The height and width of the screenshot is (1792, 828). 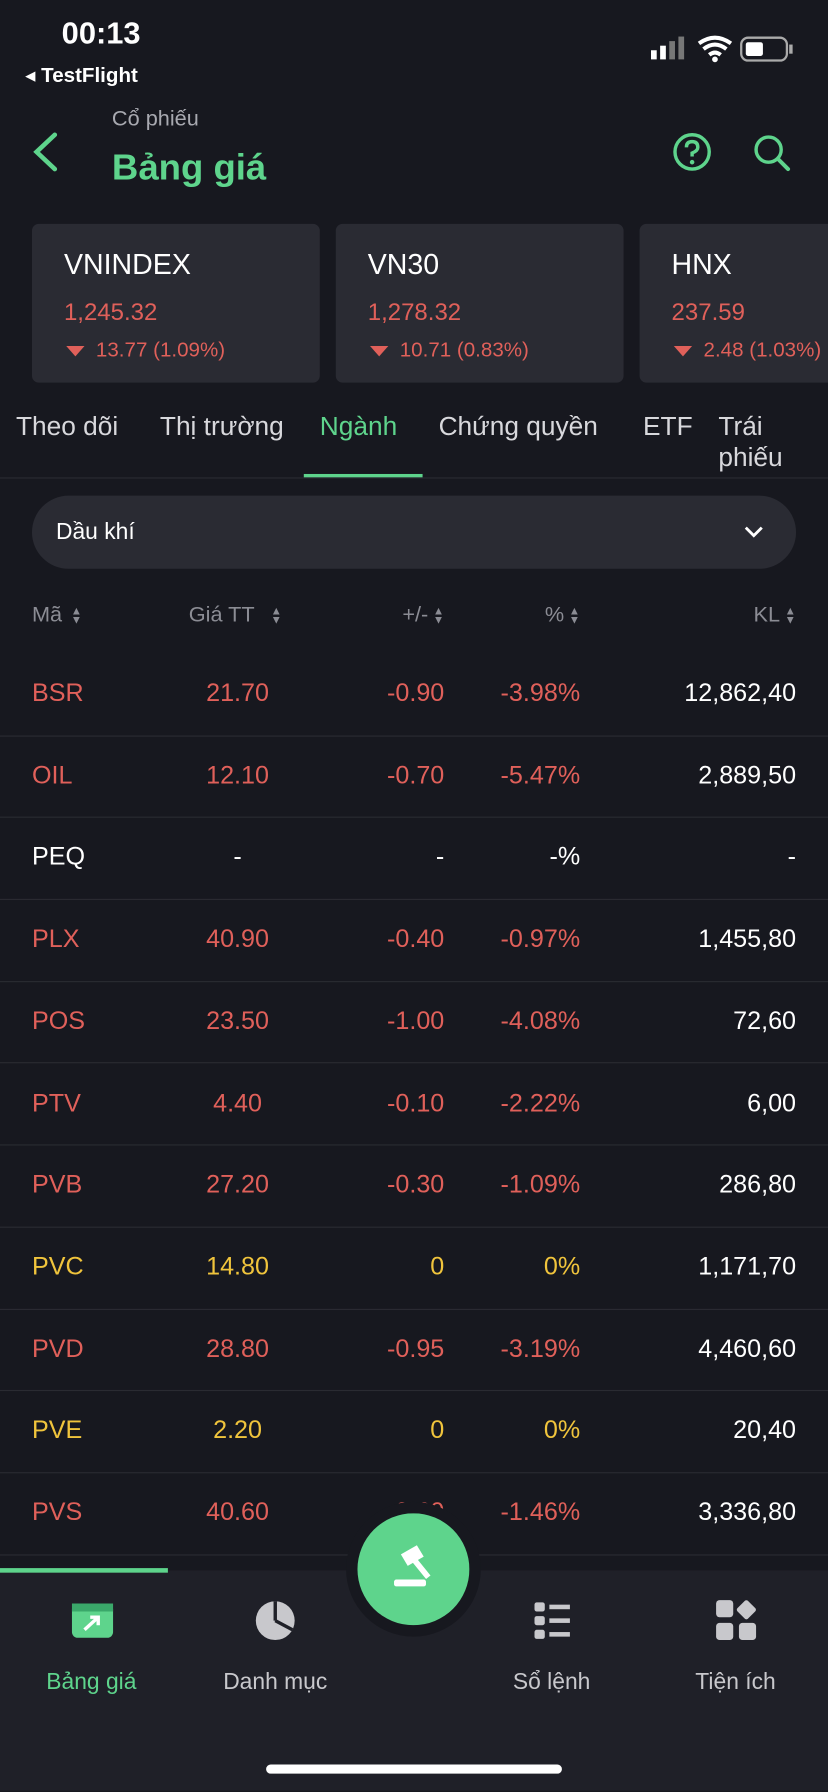 I want to click on index-value: 1,278.32, so click(x=414, y=312).